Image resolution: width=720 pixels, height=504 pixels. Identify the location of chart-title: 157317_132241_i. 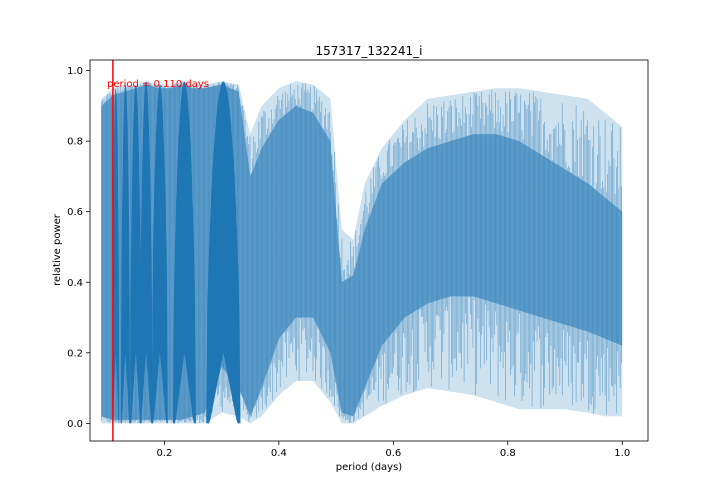
(369, 51).